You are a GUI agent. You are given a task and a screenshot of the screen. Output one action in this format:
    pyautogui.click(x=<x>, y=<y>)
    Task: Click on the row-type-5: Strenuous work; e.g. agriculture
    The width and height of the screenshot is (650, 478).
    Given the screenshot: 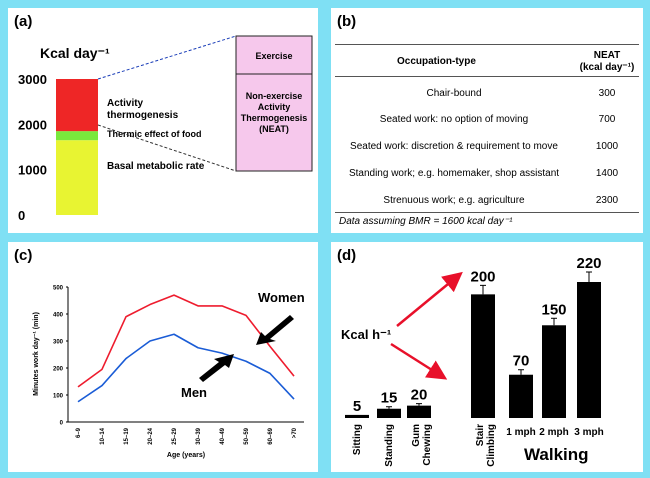 What is the action you would take?
    pyautogui.click(x=454, y=200)
    